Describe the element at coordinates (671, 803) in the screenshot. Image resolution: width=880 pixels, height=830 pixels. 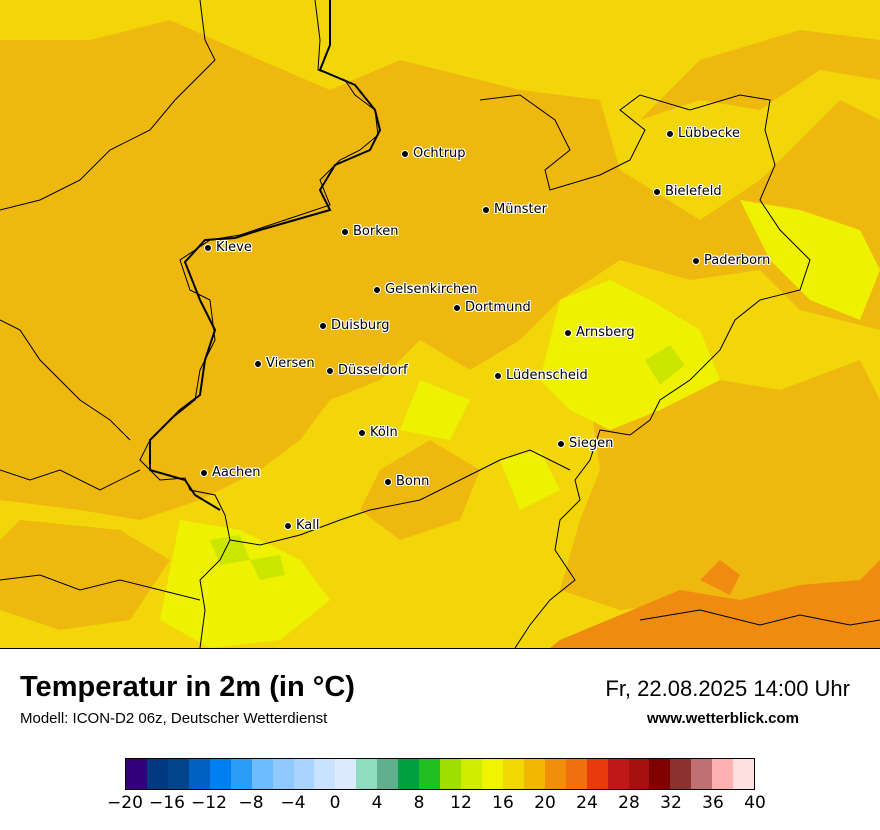
I see `colorbar-tick-label: 32` at that location.